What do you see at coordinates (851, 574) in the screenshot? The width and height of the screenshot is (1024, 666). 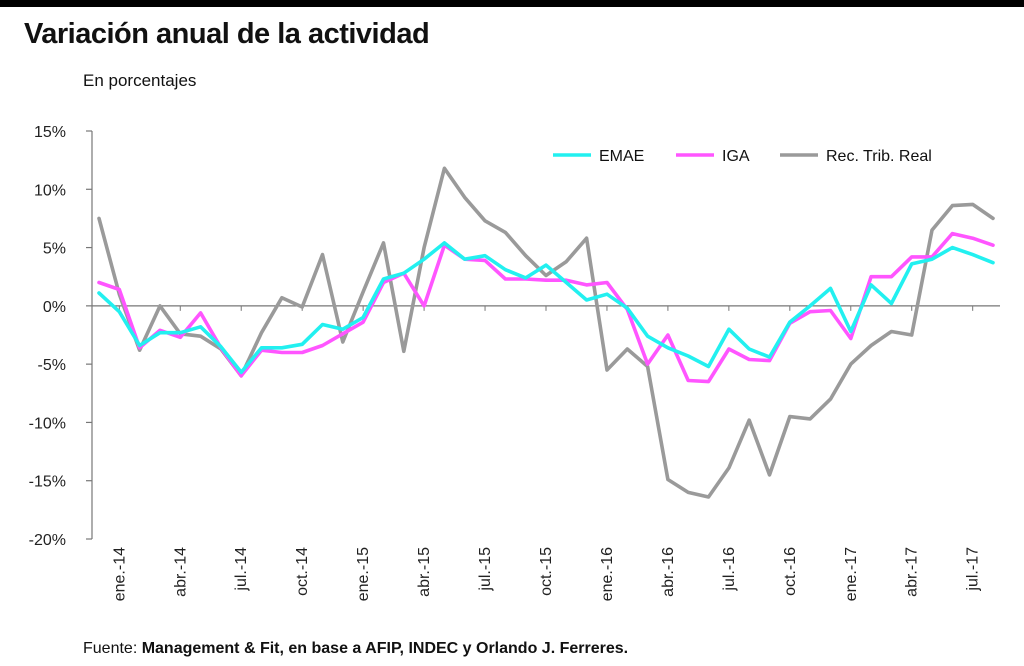 I see `x-tick-label: ene.-17` at bounding box center [851, 574].